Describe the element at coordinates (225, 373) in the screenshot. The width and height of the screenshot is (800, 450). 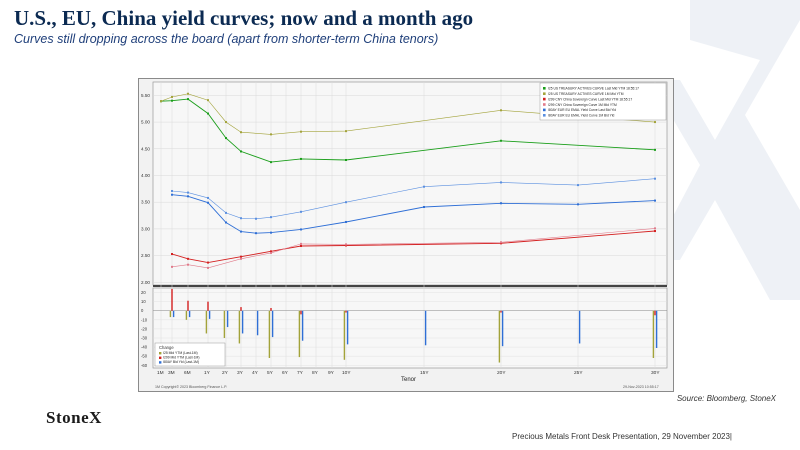
I see `x-tick-label: 2Y` at that location.